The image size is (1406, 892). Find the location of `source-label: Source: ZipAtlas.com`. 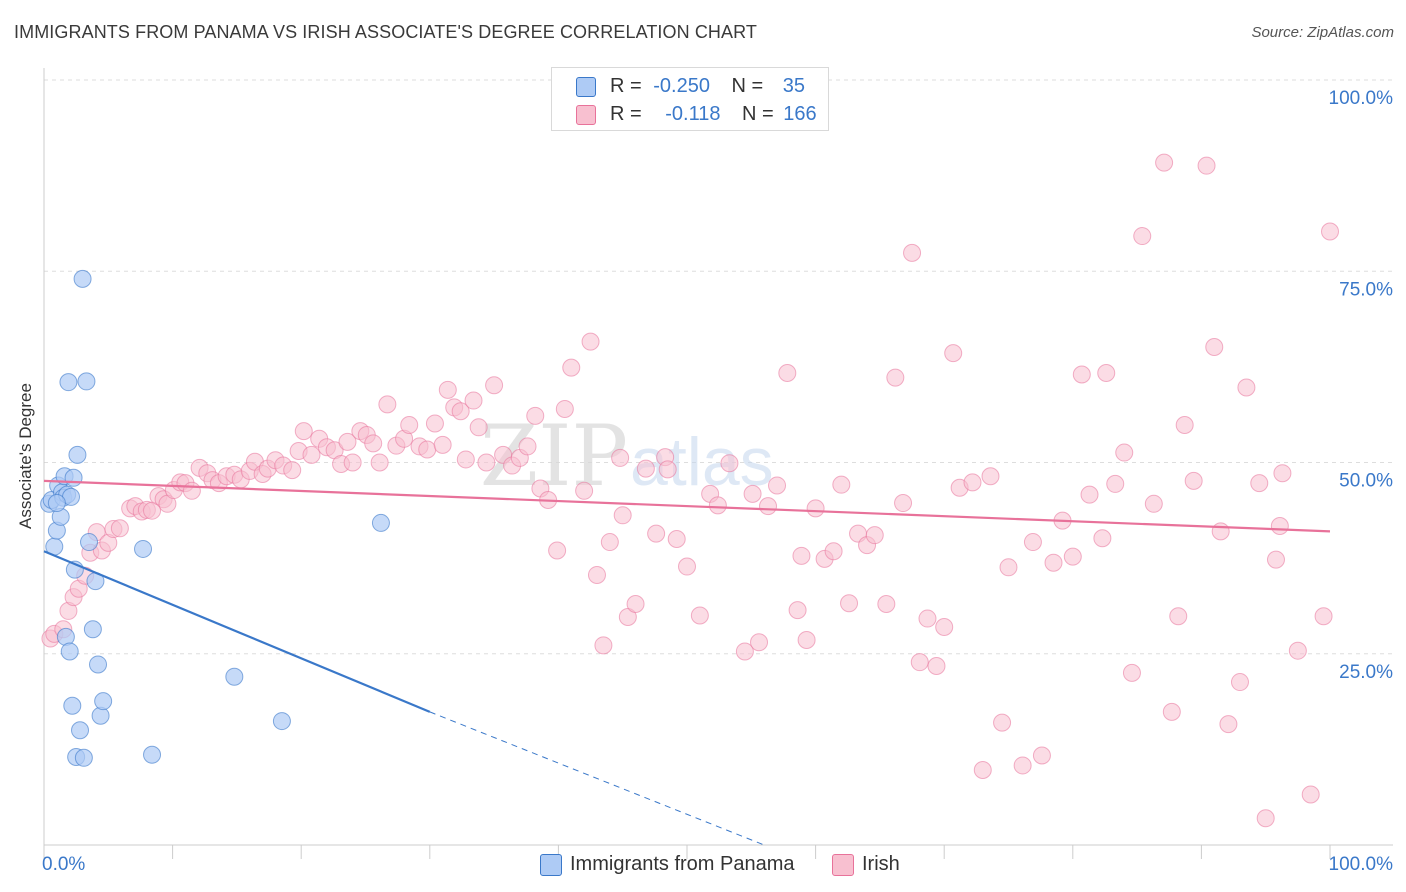

source-label: Source: ZipAtlas.com is located at coordinates (1322, 32).